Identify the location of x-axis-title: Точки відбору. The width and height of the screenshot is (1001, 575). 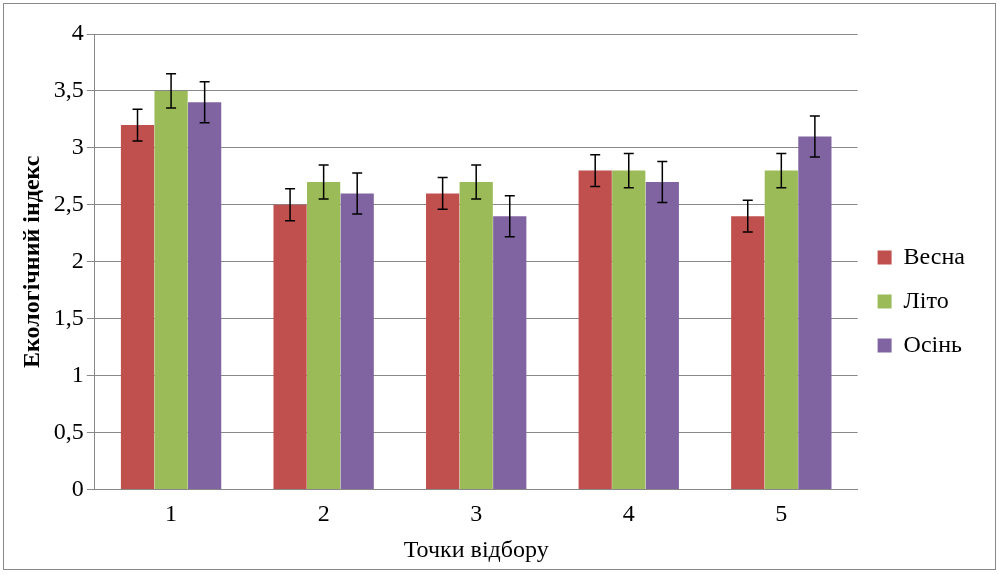
(476, 548).